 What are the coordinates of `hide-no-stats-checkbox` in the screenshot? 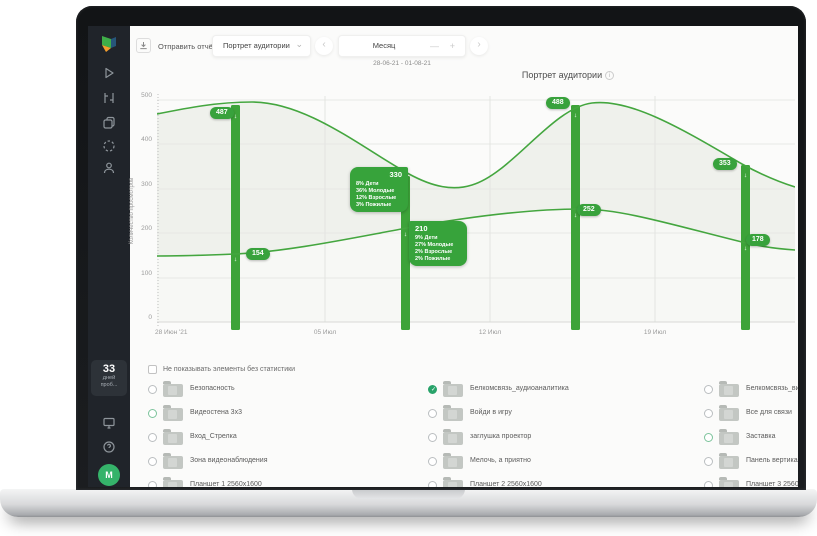 It's located at (152, 369).